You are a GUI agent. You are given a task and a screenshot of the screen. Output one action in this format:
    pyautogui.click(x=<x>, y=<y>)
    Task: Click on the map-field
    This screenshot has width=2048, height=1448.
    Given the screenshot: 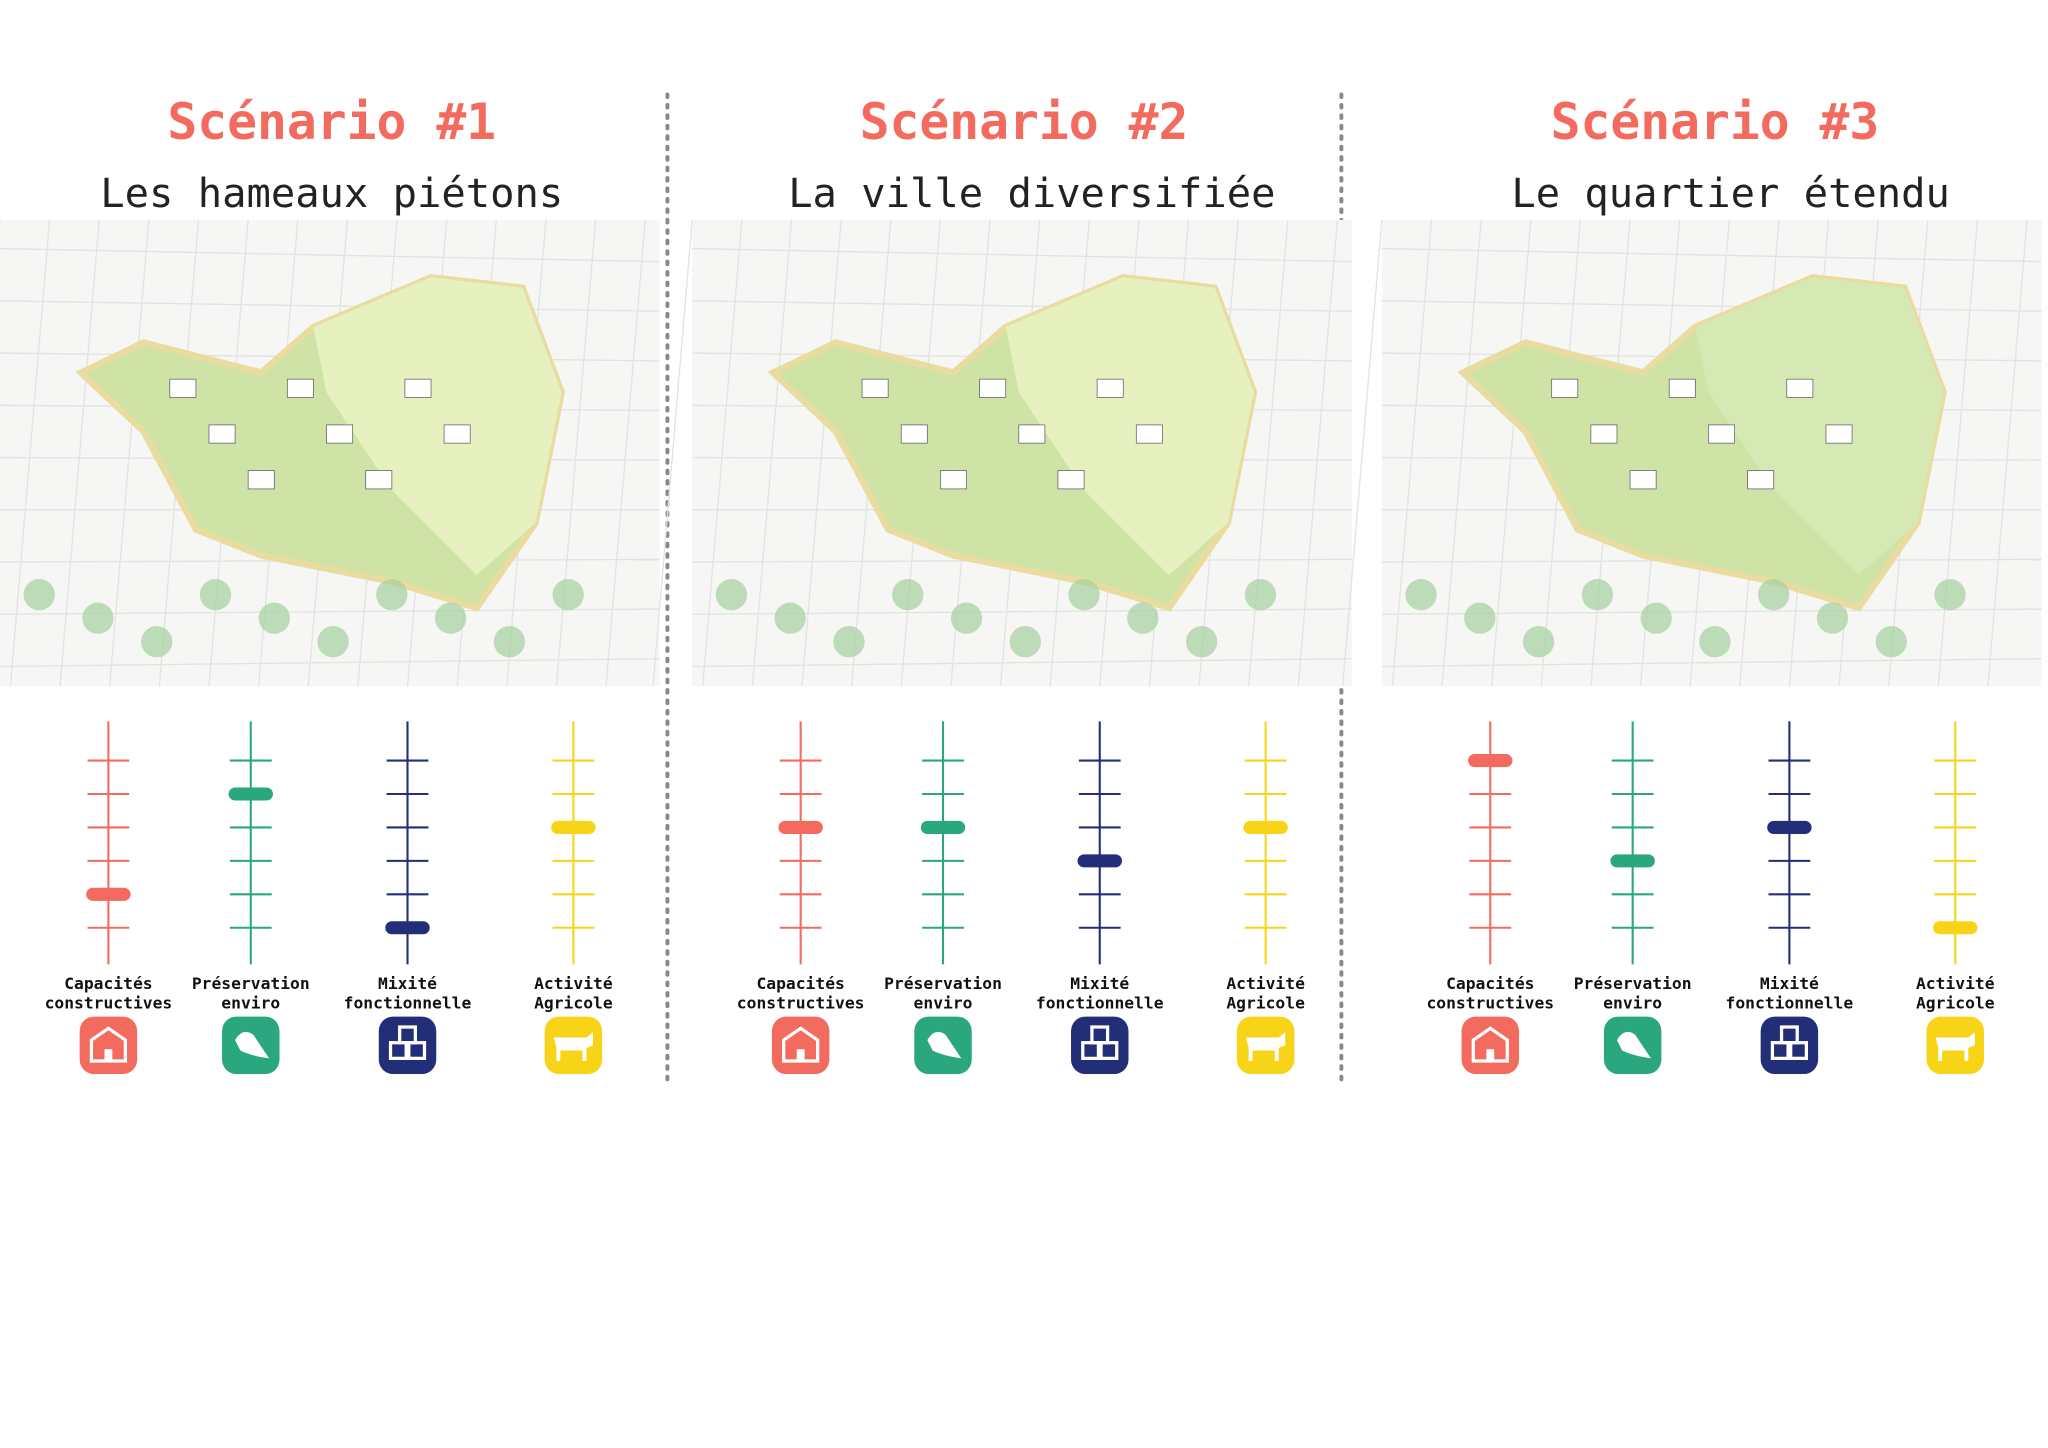 What is the action you would take?
    pyautogui.click(x=1819, y=426)
    